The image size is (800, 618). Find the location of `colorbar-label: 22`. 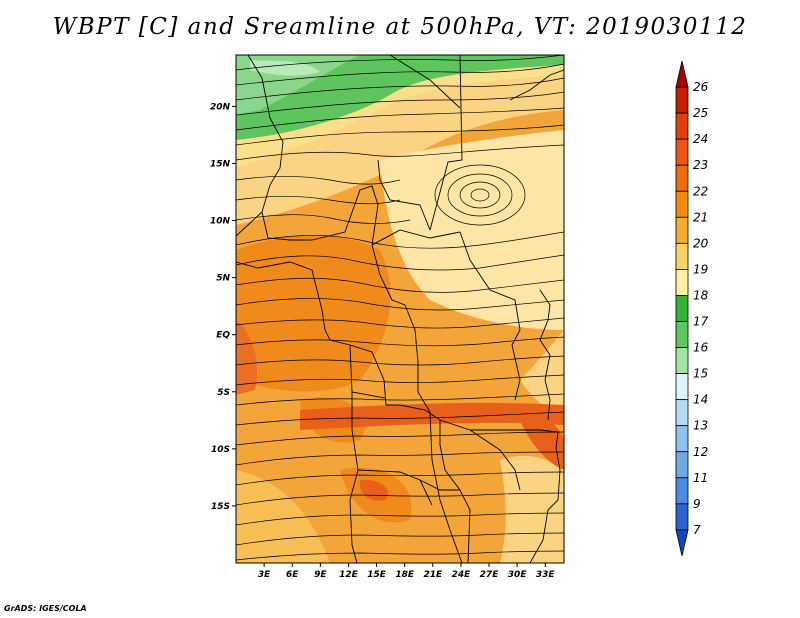

colorbar-label: 22 is located at coordinates (700, 191).